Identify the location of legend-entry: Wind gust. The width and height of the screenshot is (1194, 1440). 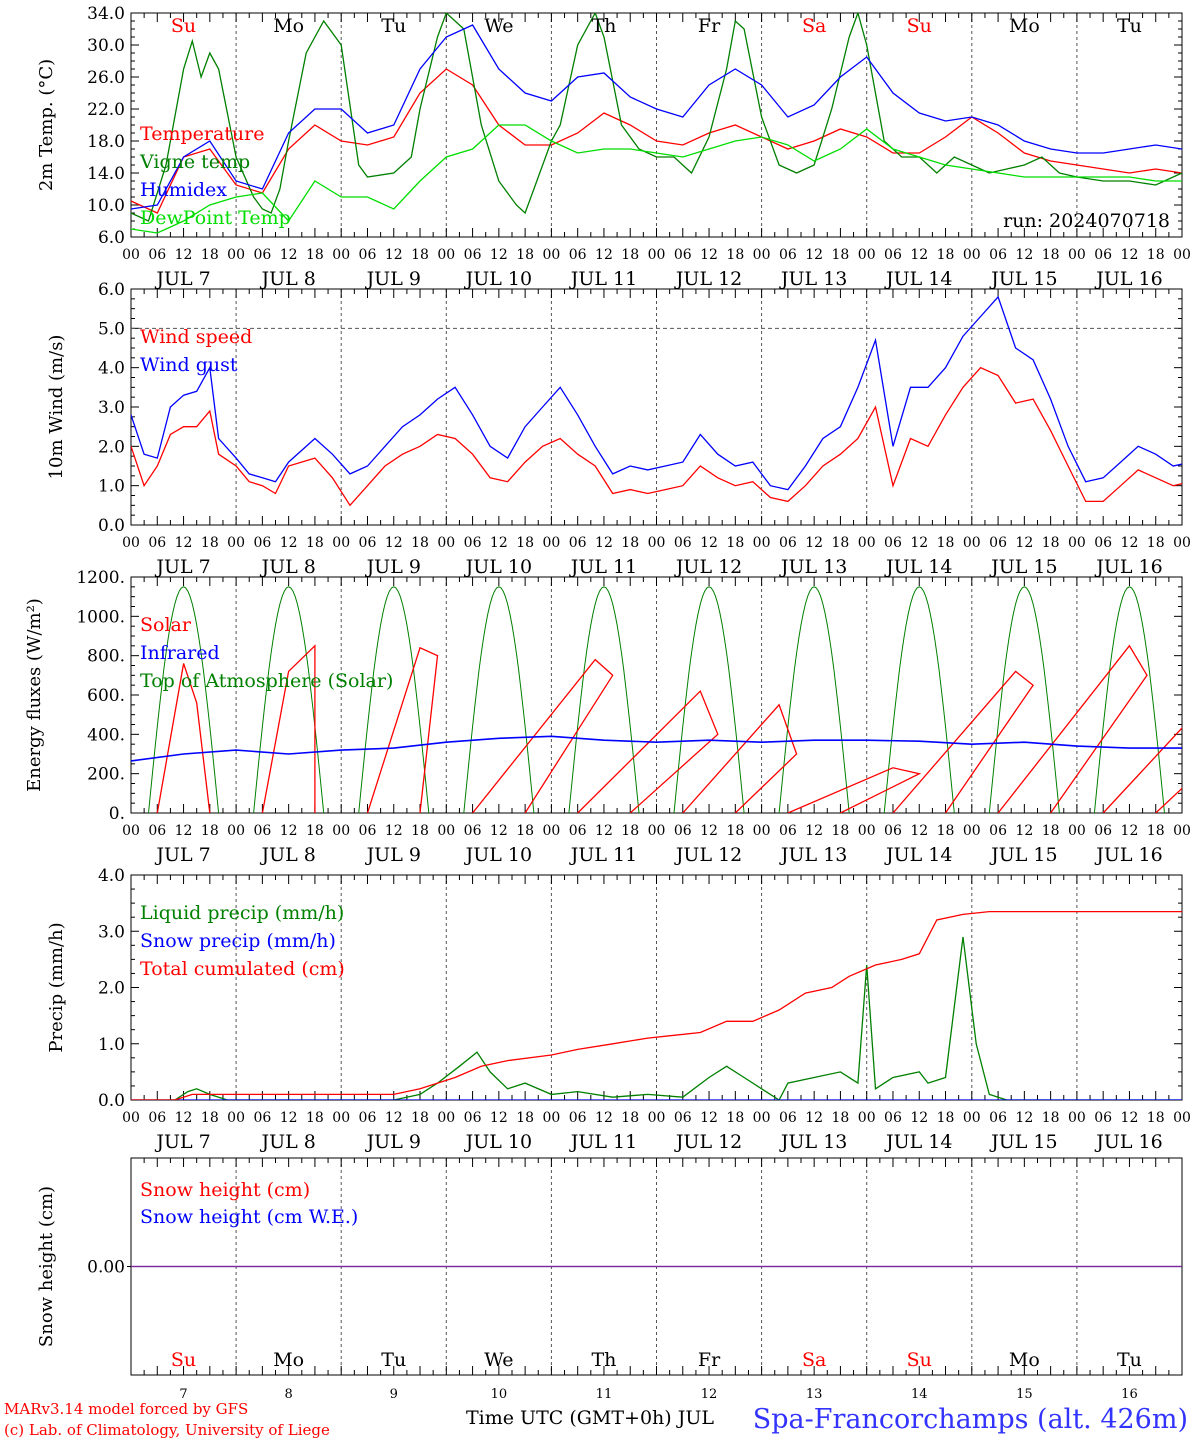
(189, 365).